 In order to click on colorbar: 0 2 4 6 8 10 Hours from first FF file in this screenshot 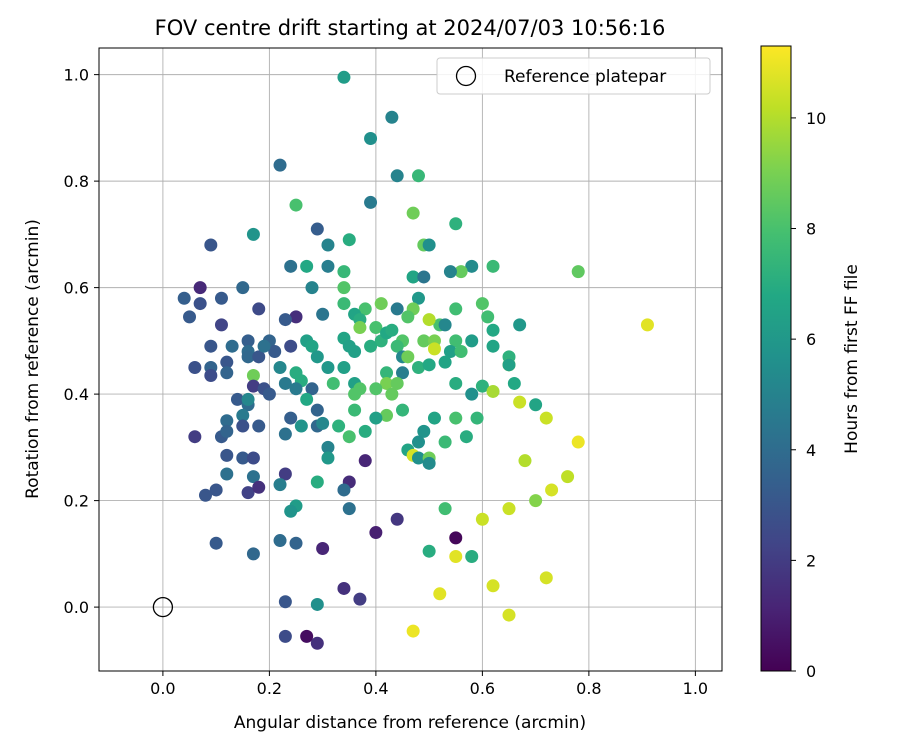, I will do `click(811, 363)`.